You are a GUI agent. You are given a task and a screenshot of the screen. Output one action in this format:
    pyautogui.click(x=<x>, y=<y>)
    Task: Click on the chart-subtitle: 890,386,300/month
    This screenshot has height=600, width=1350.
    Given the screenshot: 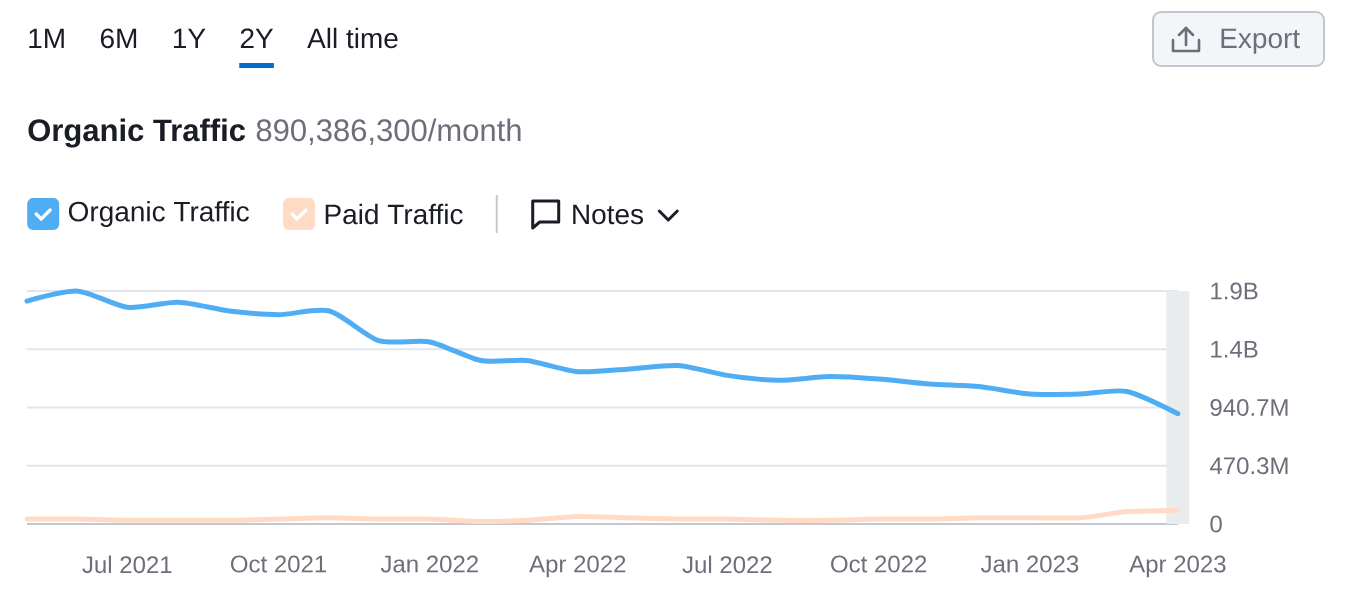 What is the action you would take?
    pyautogui.click(x=388, y=131)
    